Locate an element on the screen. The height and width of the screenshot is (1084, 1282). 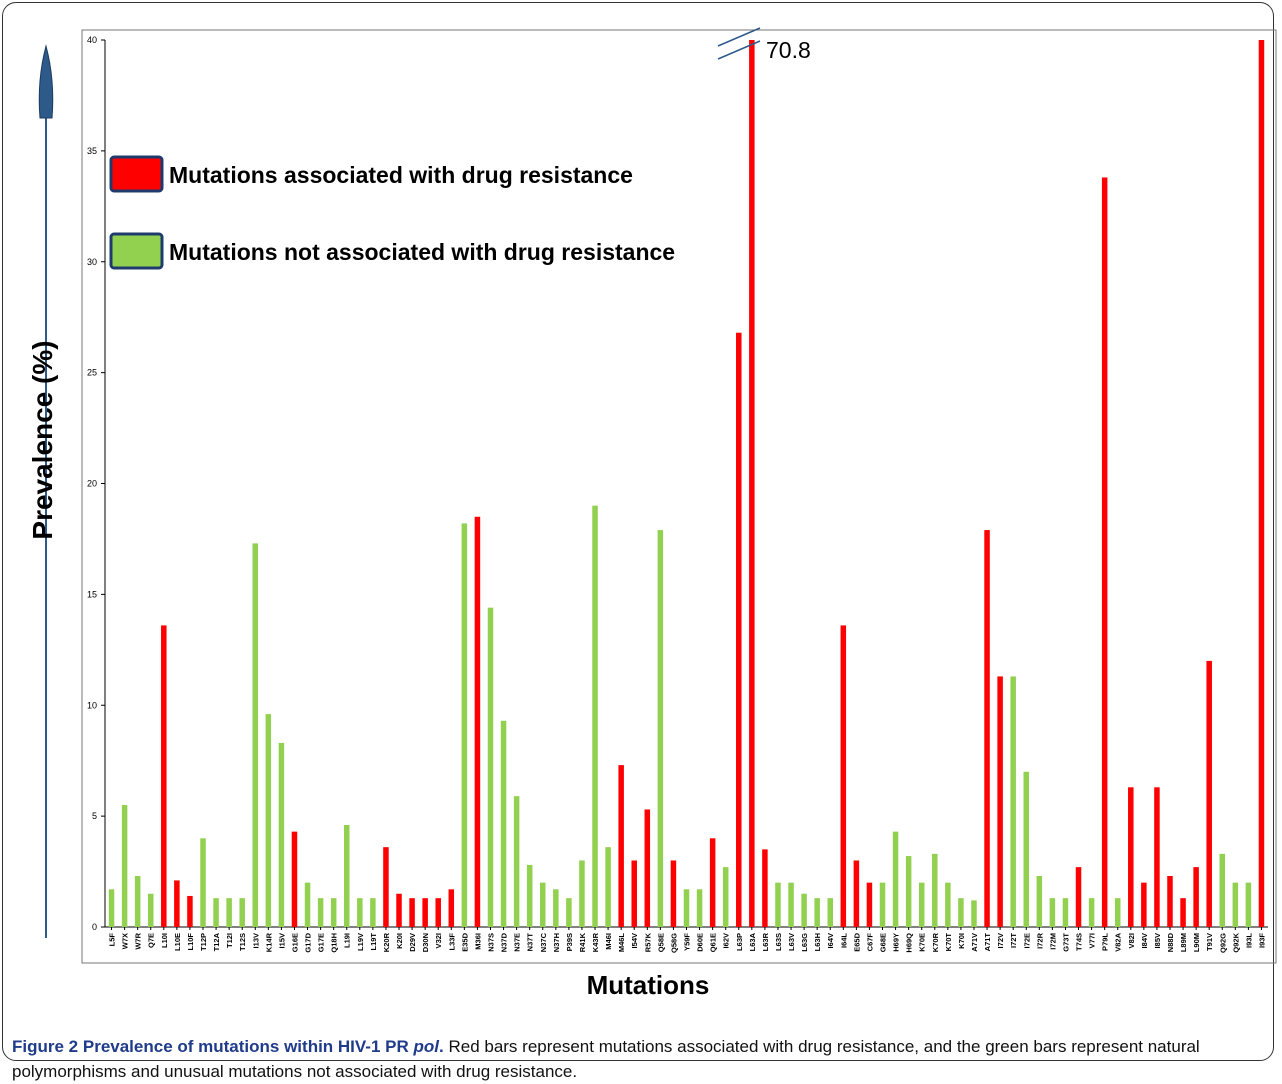
bar-l19t is located at coordinates (373, 912).